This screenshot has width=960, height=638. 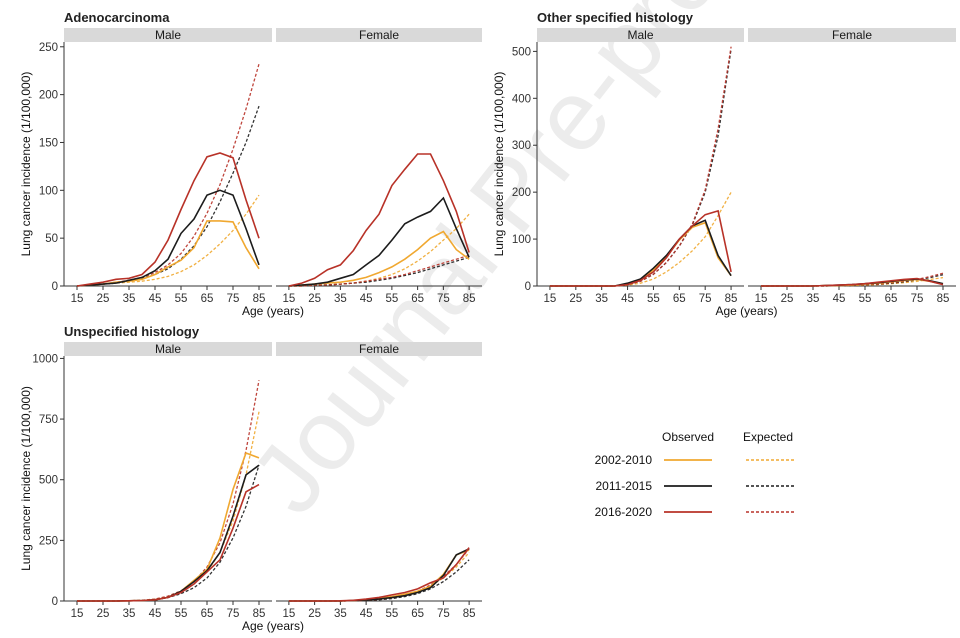 I want to click on y-tick-label: 300, so click(x=521, y=146).